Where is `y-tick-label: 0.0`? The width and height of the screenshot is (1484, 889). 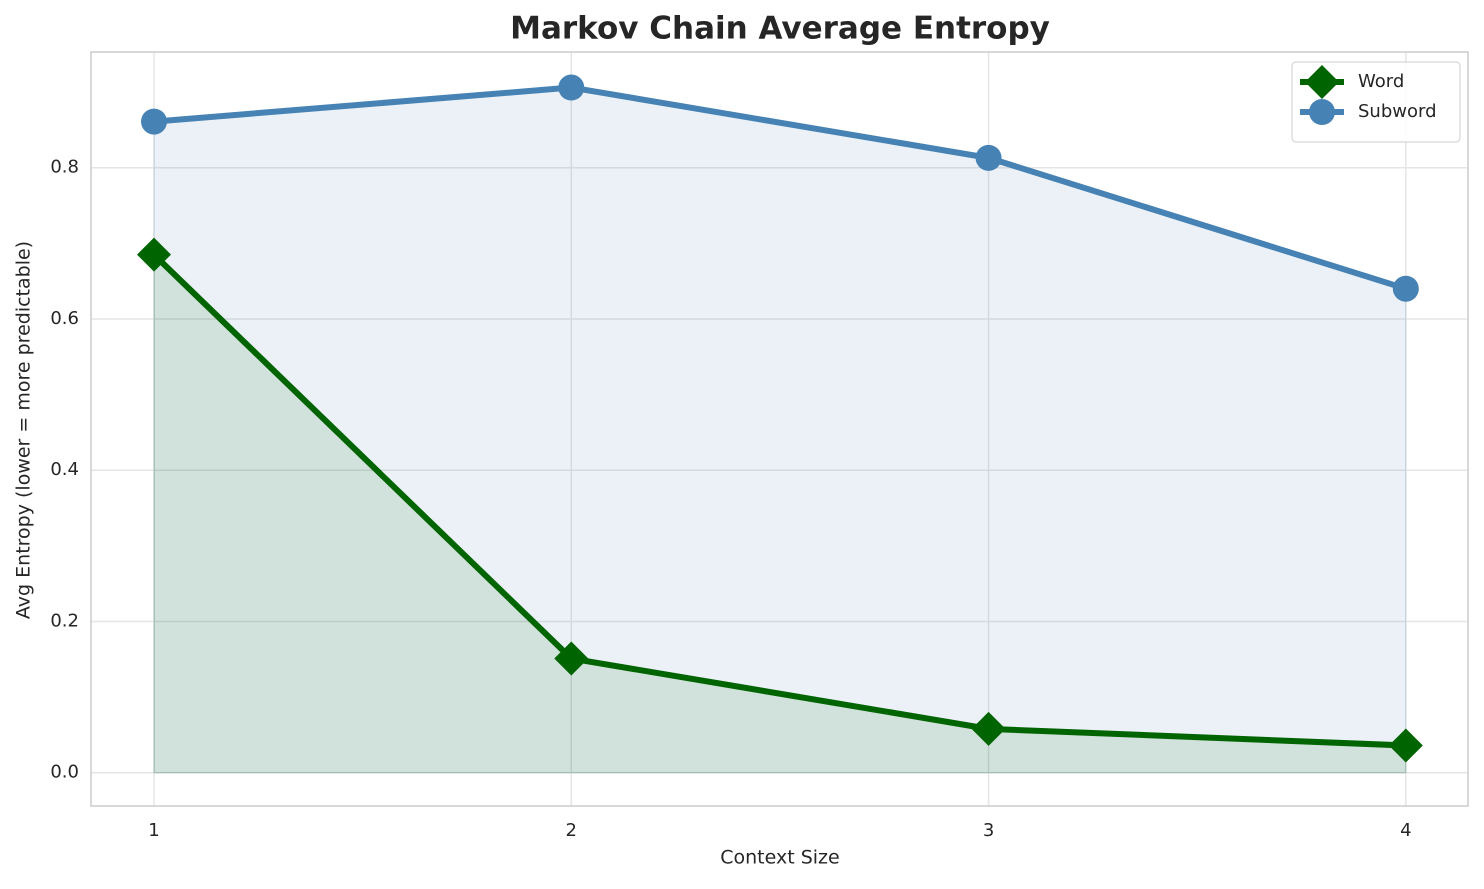 y-tick-label: 0.0 is located at coordinates (64, 772).